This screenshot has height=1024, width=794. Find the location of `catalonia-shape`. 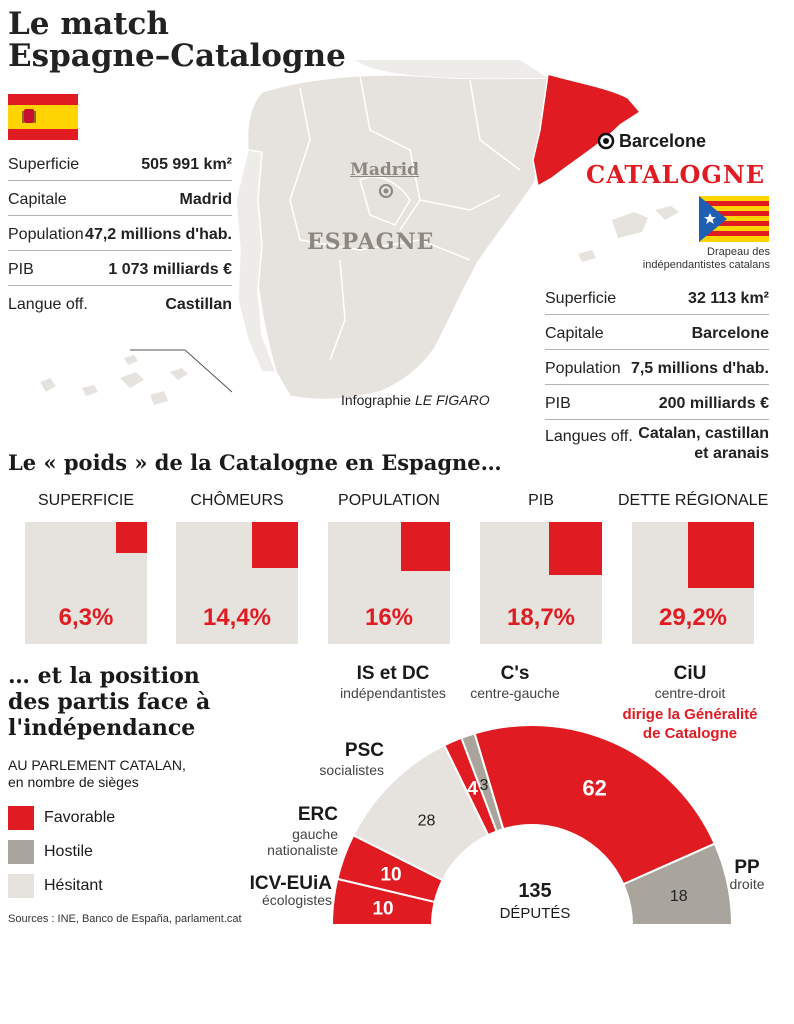

catalonia-shape is located at coordinates (587, 130).